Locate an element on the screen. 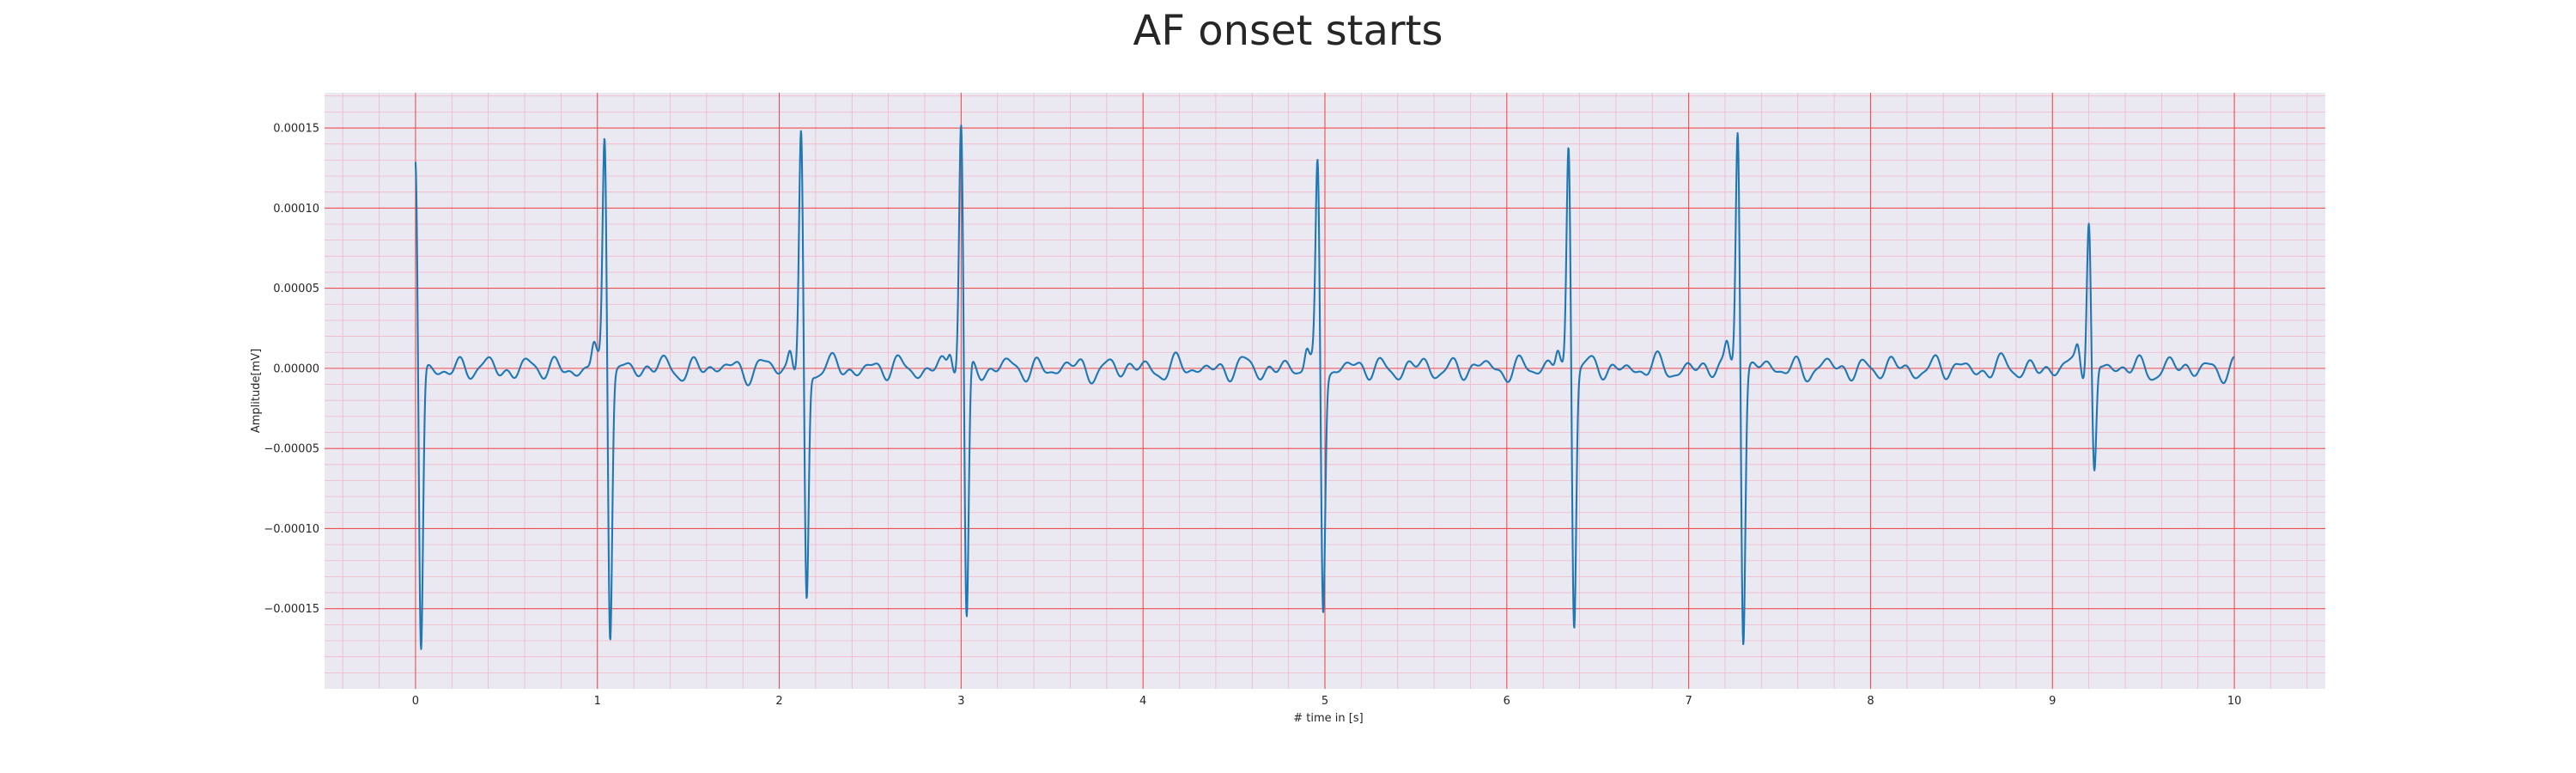 This screenshot has width=2576, height=773. x-axis-label: # time in [s] is located at coordinates (1328, 718).